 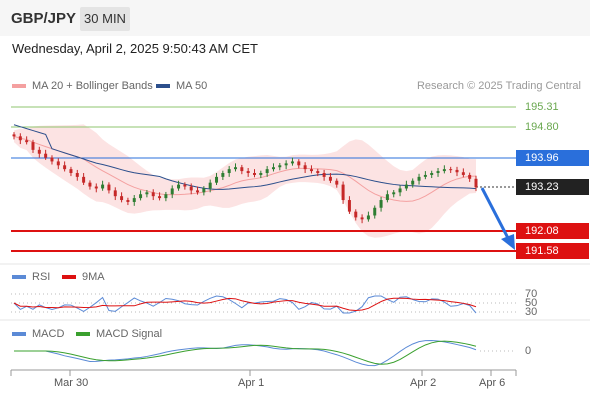 I want to click on x-tick-apr2: Apr 2, so click(x=423, y=383).